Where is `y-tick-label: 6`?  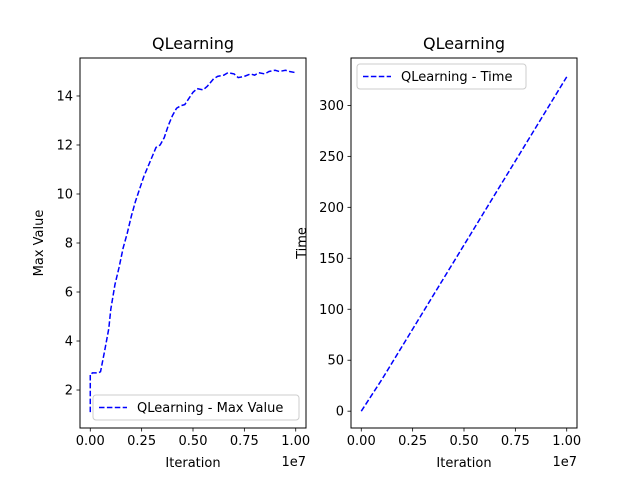 y-tick-label: 6 is located at coordinates (69, 293).